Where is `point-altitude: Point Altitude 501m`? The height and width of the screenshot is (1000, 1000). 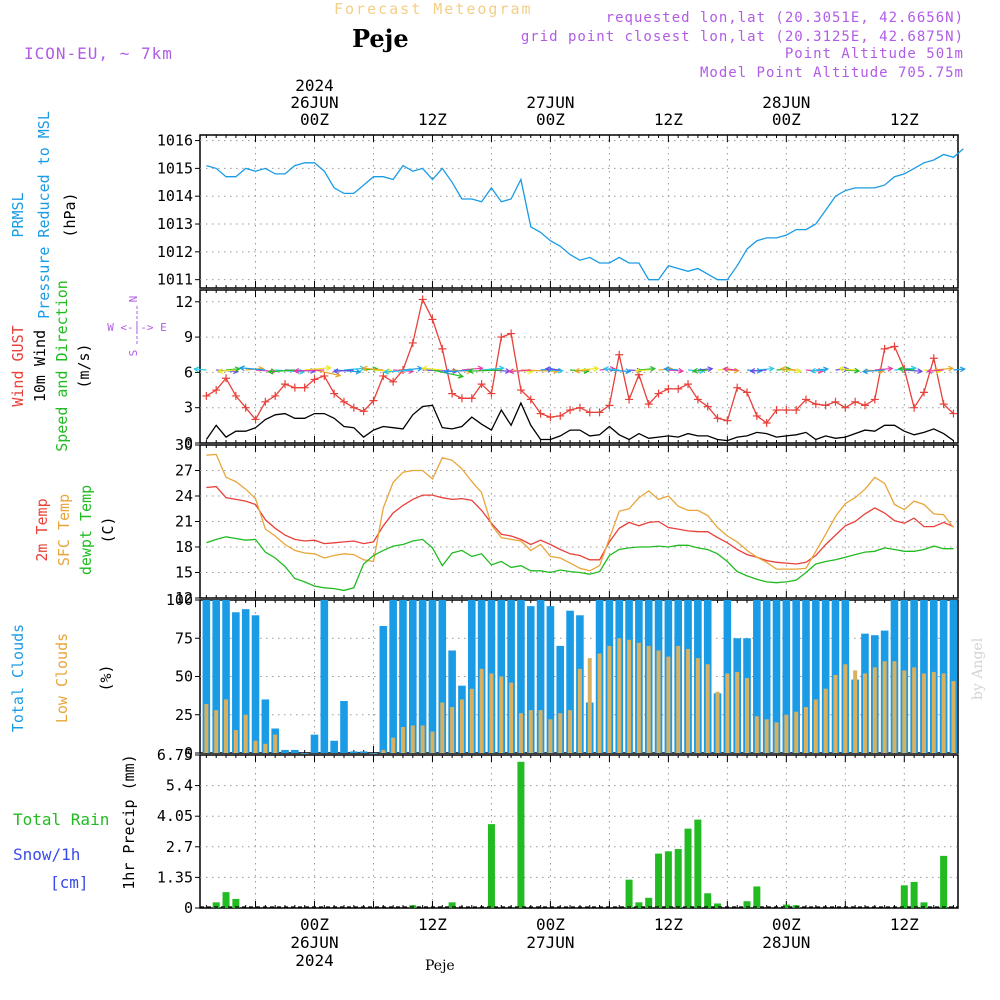
point-altitude: Point Altitude 501m is located at coordinates (874, 54).